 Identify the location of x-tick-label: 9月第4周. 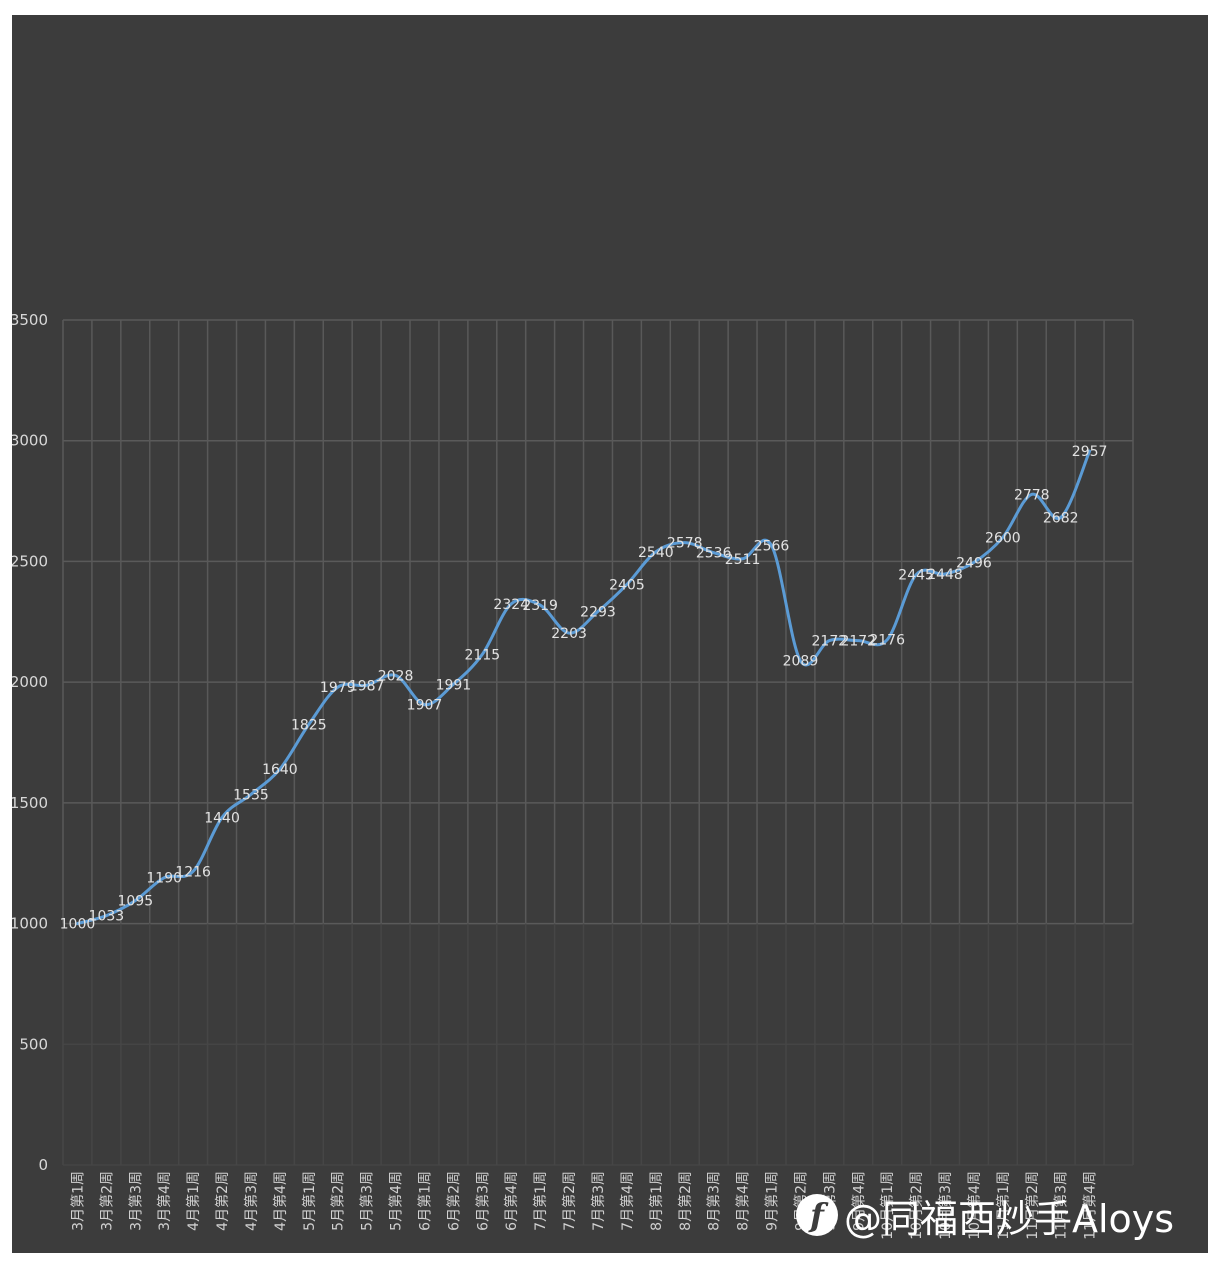
(858, 1201).